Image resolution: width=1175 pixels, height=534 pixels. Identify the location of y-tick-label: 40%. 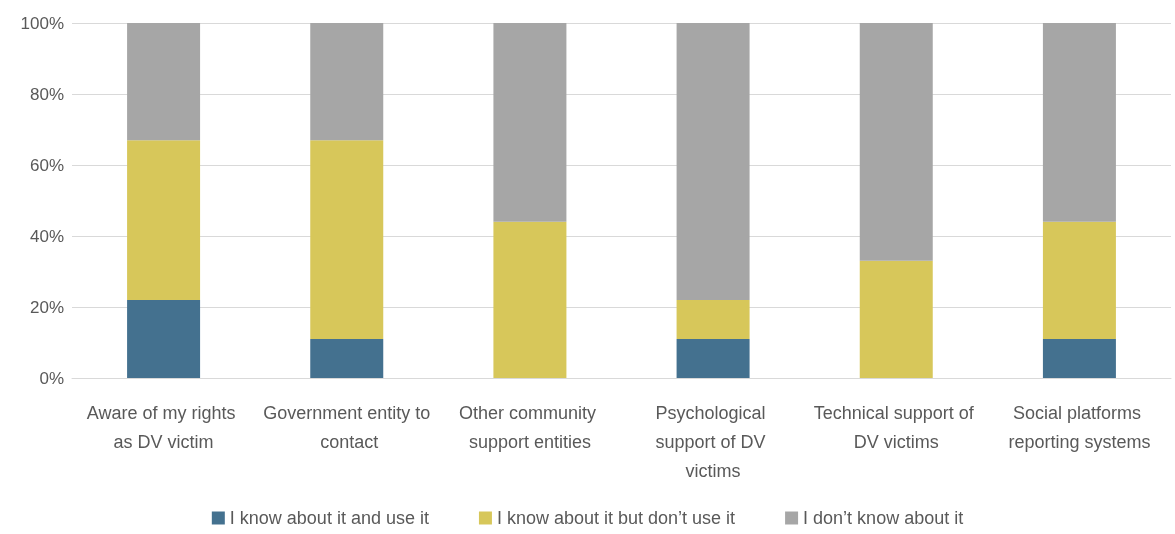
(46, 236).